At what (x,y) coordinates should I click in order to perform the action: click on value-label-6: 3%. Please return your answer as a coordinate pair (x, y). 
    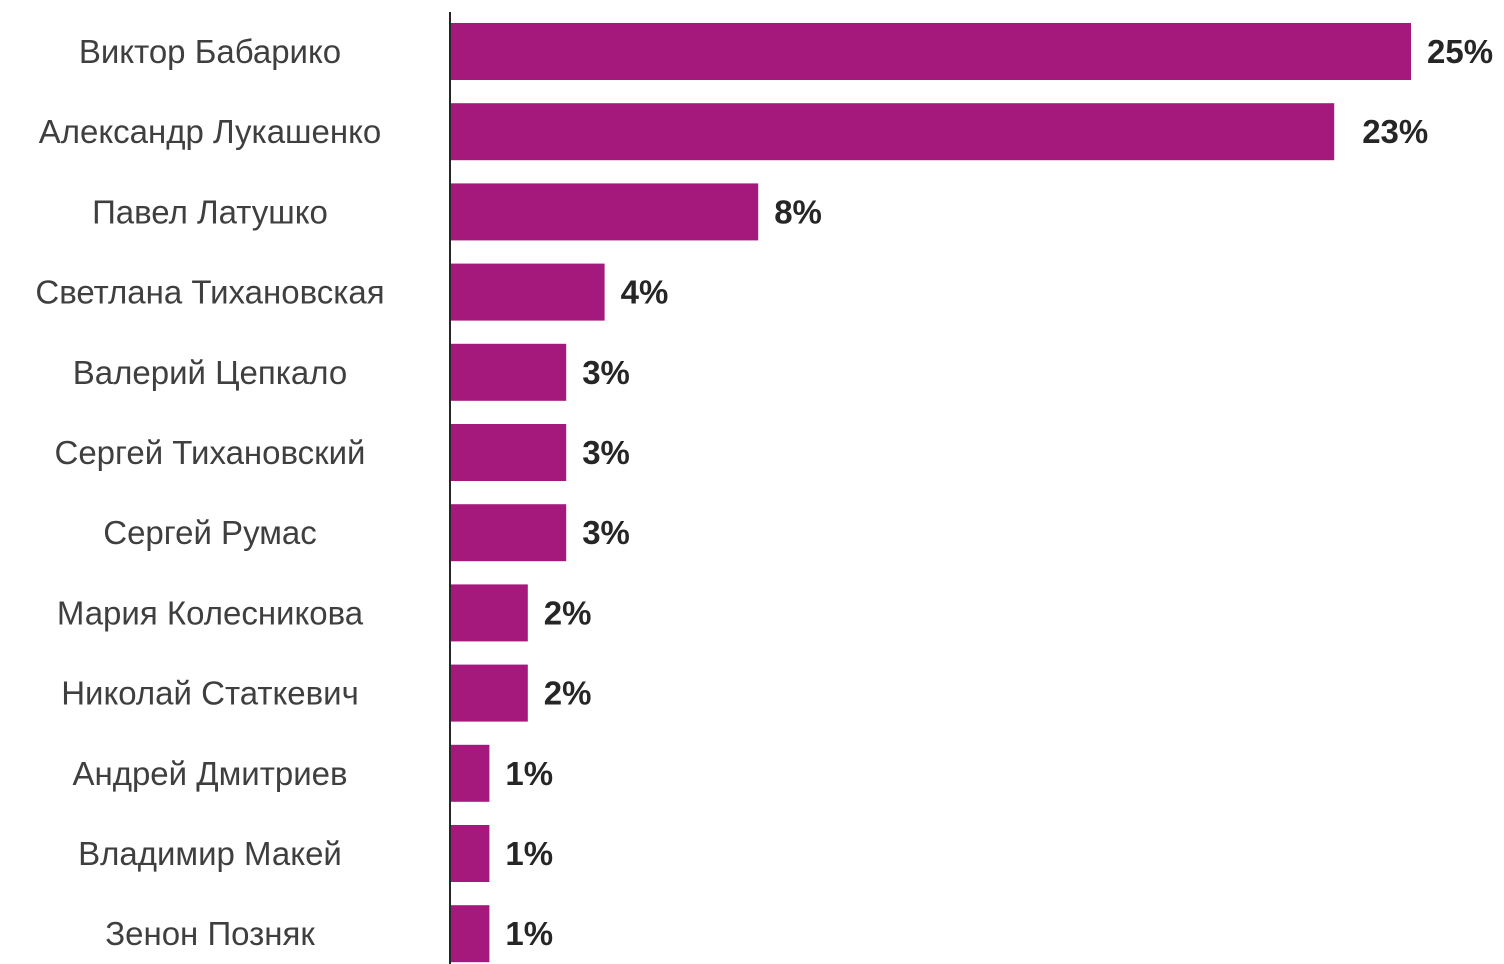
    Looking at the image, I should click on (606, 452).